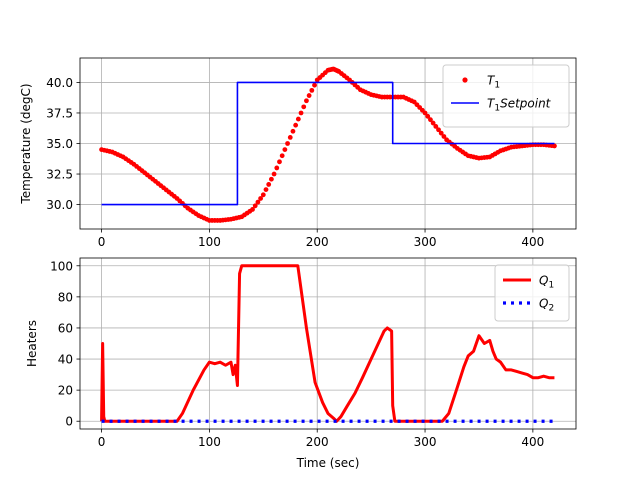 Image resolution: width=640 pixels, height=480 pixels. What do you see at coordinates (65, 328) in the screenshot?
I see `y-tick-label: 60` at bounding box center [65, 328].